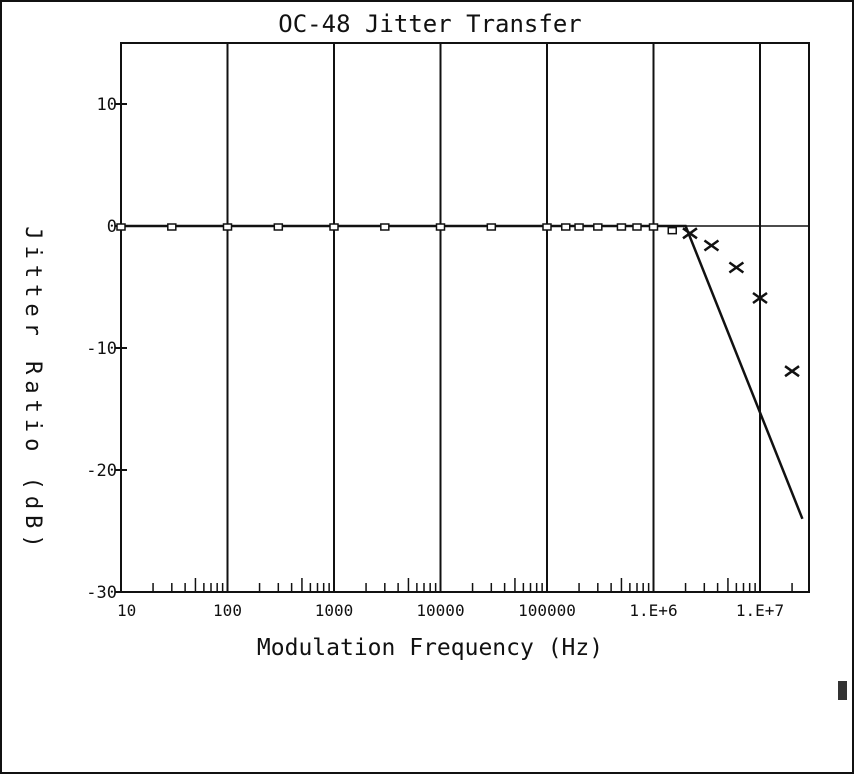  I want to click on x-tick-label: 100000, so click(547, 610).